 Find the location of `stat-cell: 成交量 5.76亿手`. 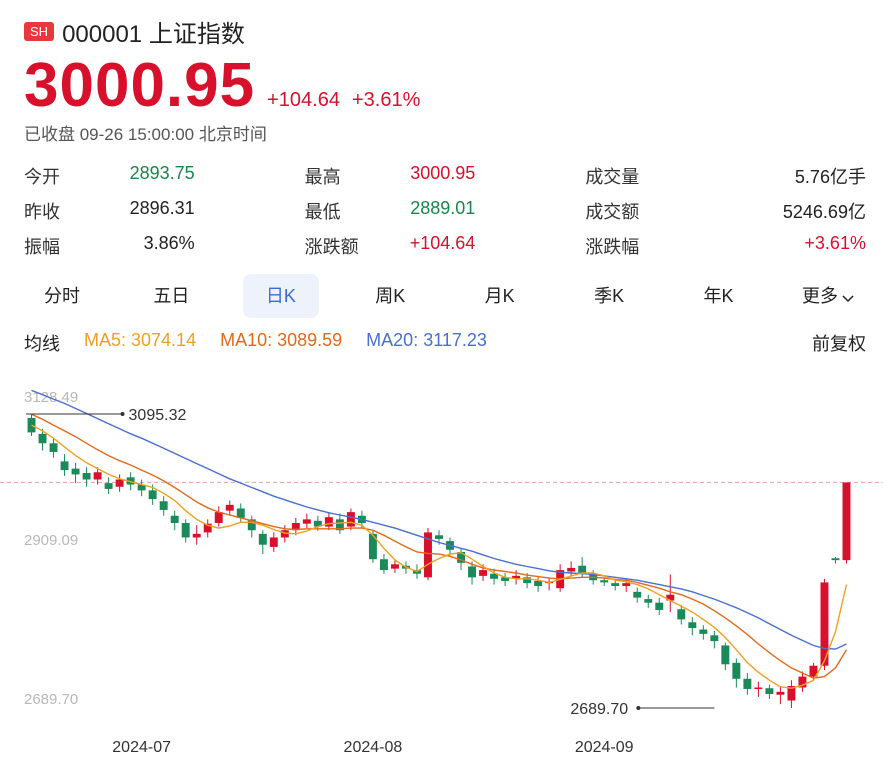

stat-cell: 成交量 5.76亿手 is located at coordinates (725, 176).